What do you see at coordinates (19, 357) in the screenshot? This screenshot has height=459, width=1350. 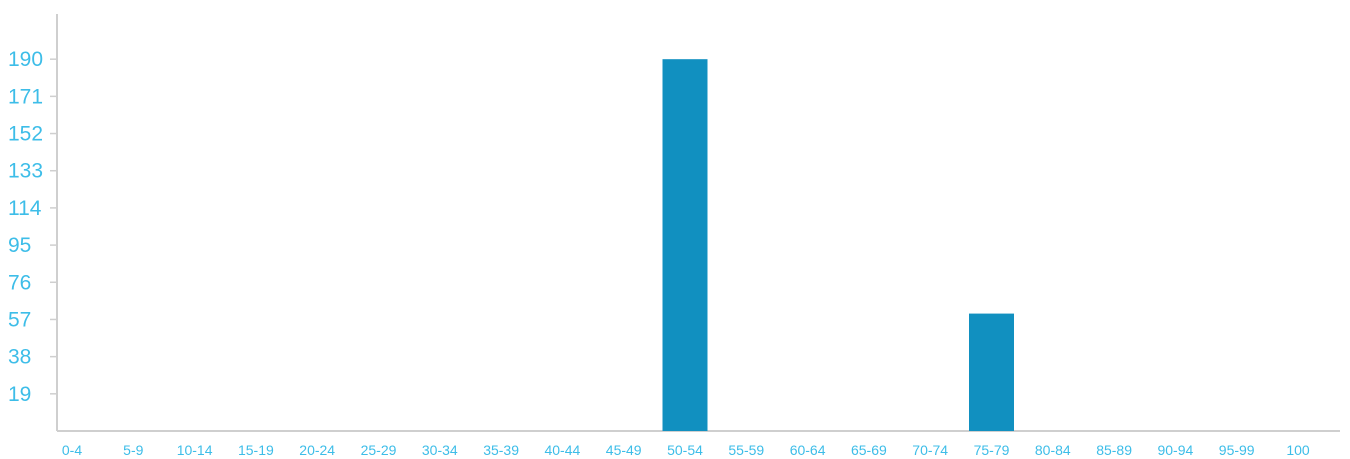 I see `y-tick-label: 38` at bounding box center [19, 357].